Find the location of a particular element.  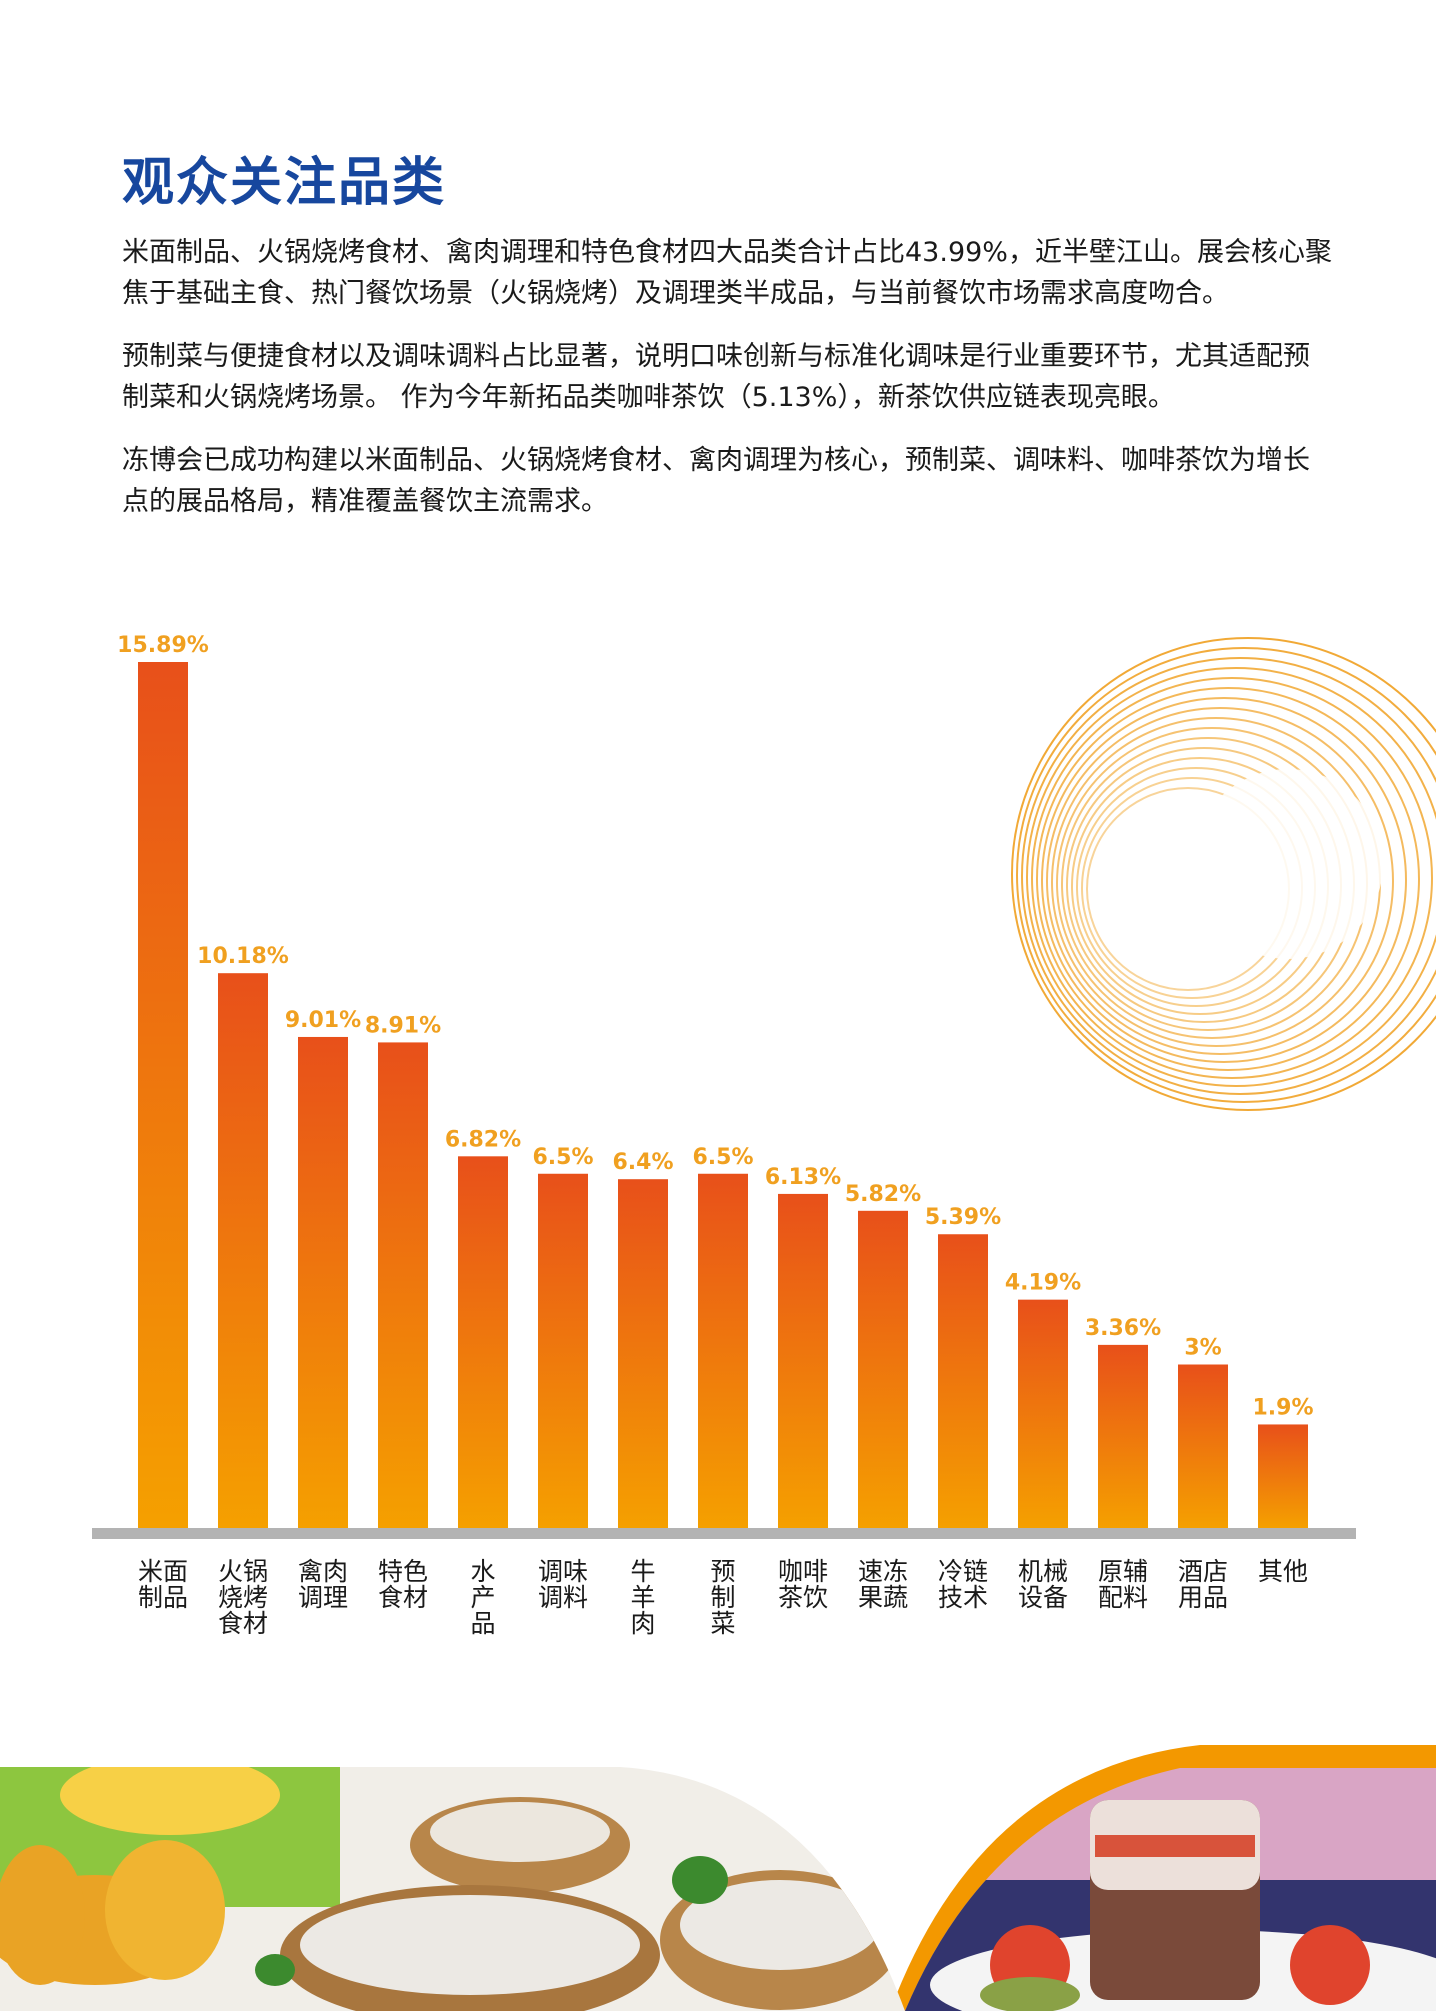

category-label: 速冻 is located at coordinates (883, 1571).